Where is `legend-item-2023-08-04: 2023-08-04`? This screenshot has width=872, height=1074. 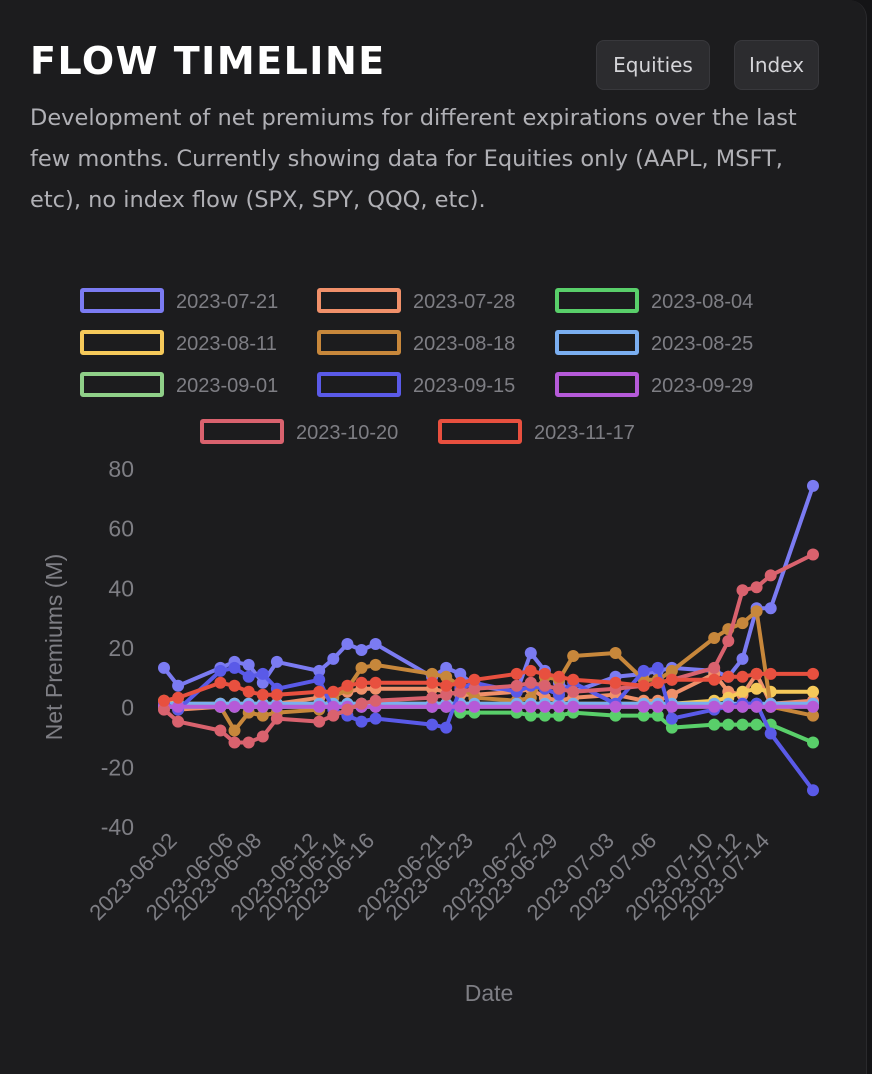 legend-item-2023-08-04: 2023-08-04 is located at coordinates (654, 300).